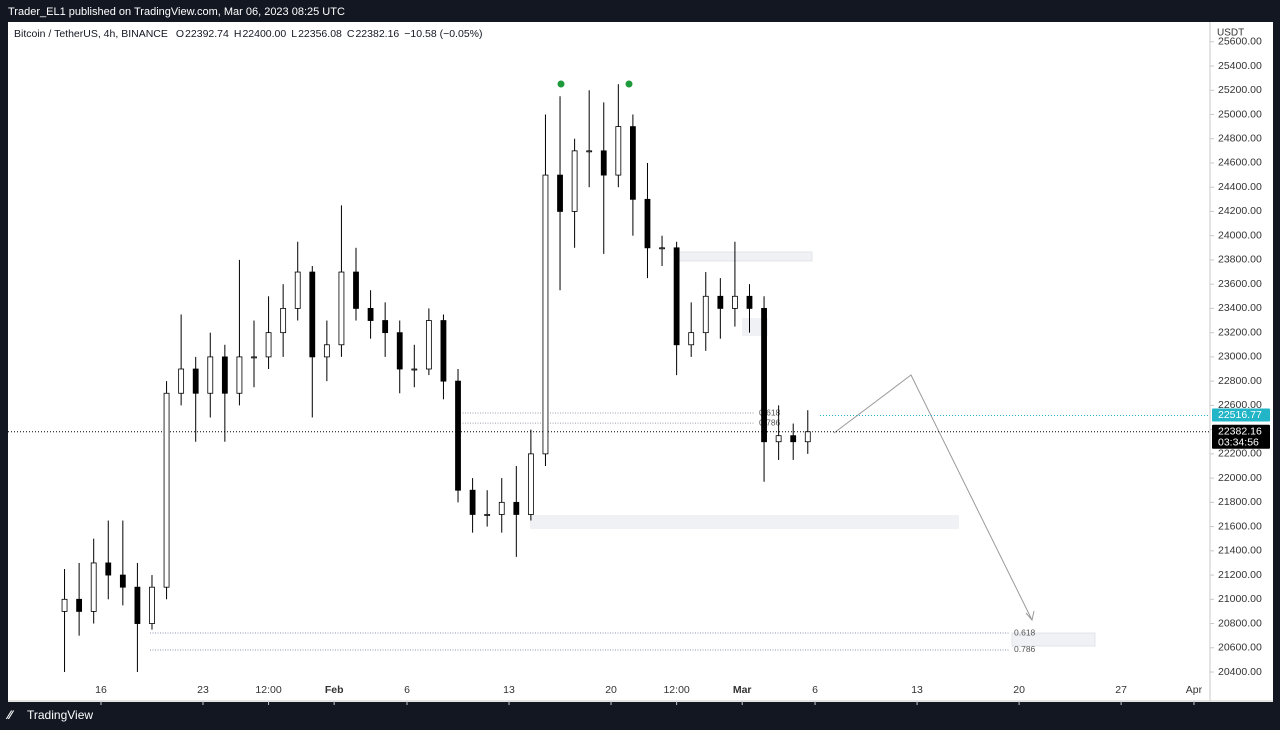 The width and height of the screenshot is (1280, 730). Describe the element at coordinates (933, 497) in the screenshot. I see `projection-path` at that location.